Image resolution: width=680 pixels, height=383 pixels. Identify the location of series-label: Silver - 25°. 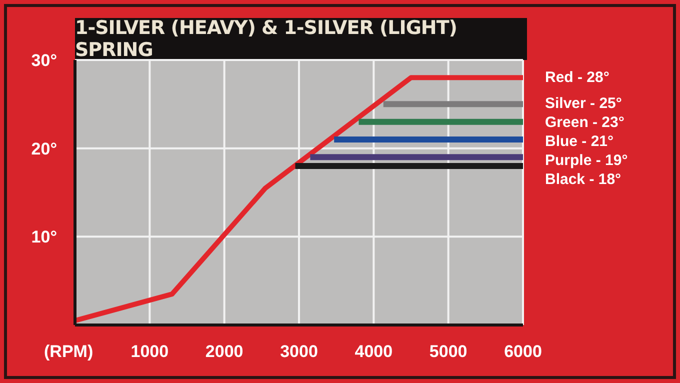
(583, 104).